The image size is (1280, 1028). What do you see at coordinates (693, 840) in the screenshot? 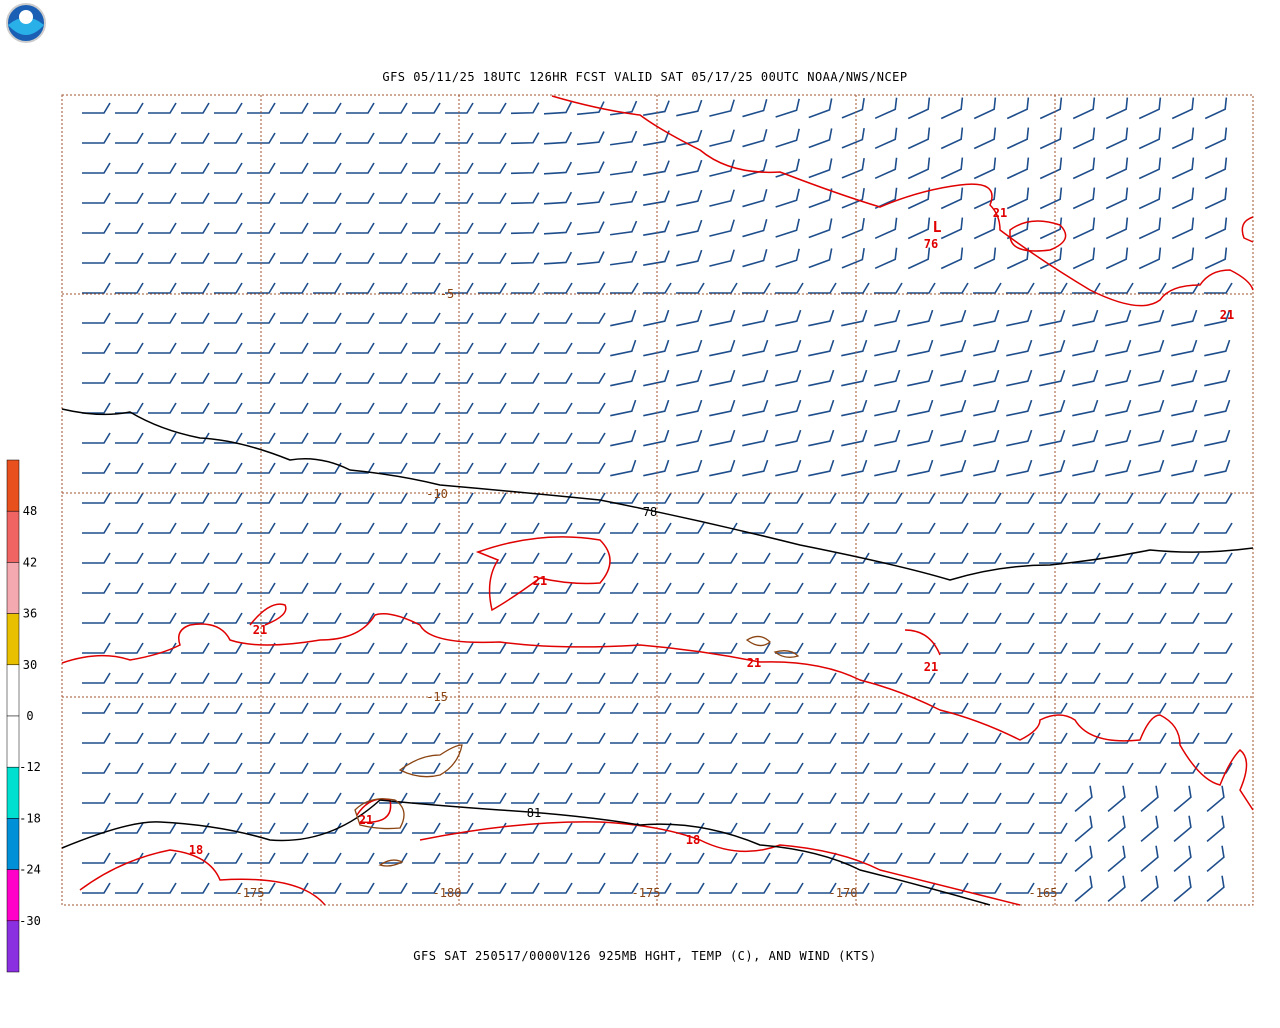
I see `contour-label: 18` at bounding box center [693, 840].